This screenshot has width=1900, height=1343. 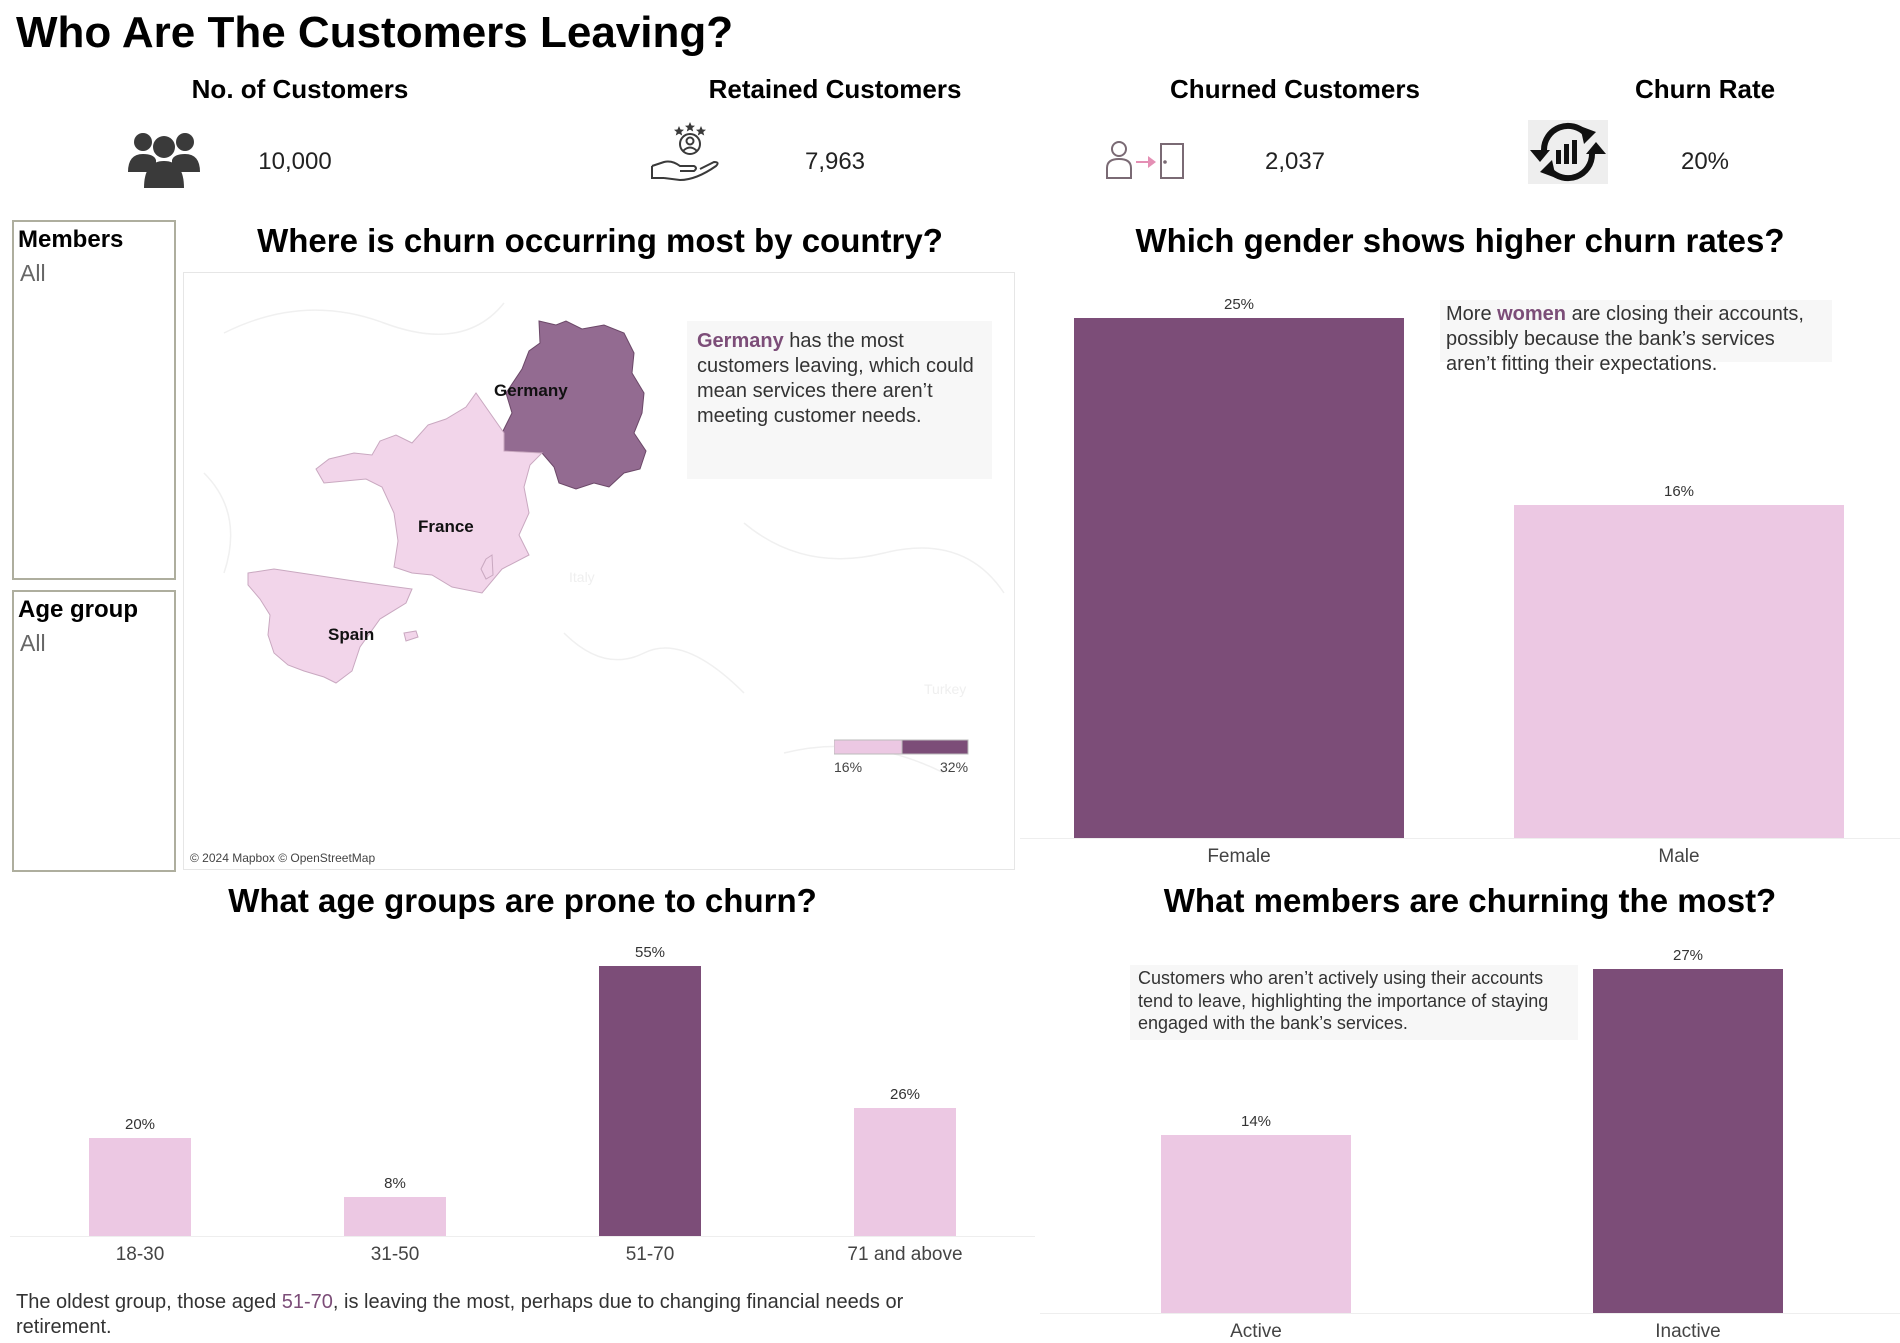 I want to click on age-category-label-51-70: 51-70, so click(x=650, y=1254).